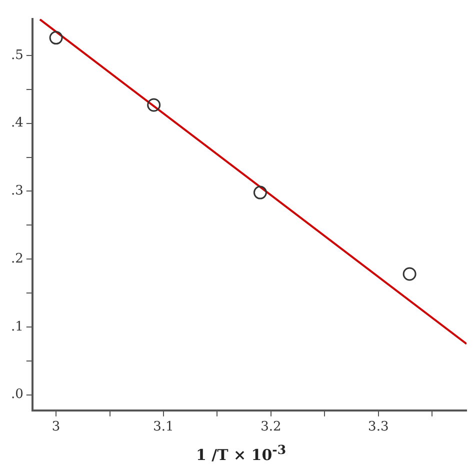  Describe the element at coordinates (17, 123) in the screenshot. I see `y-tick-label: .4` at that location.